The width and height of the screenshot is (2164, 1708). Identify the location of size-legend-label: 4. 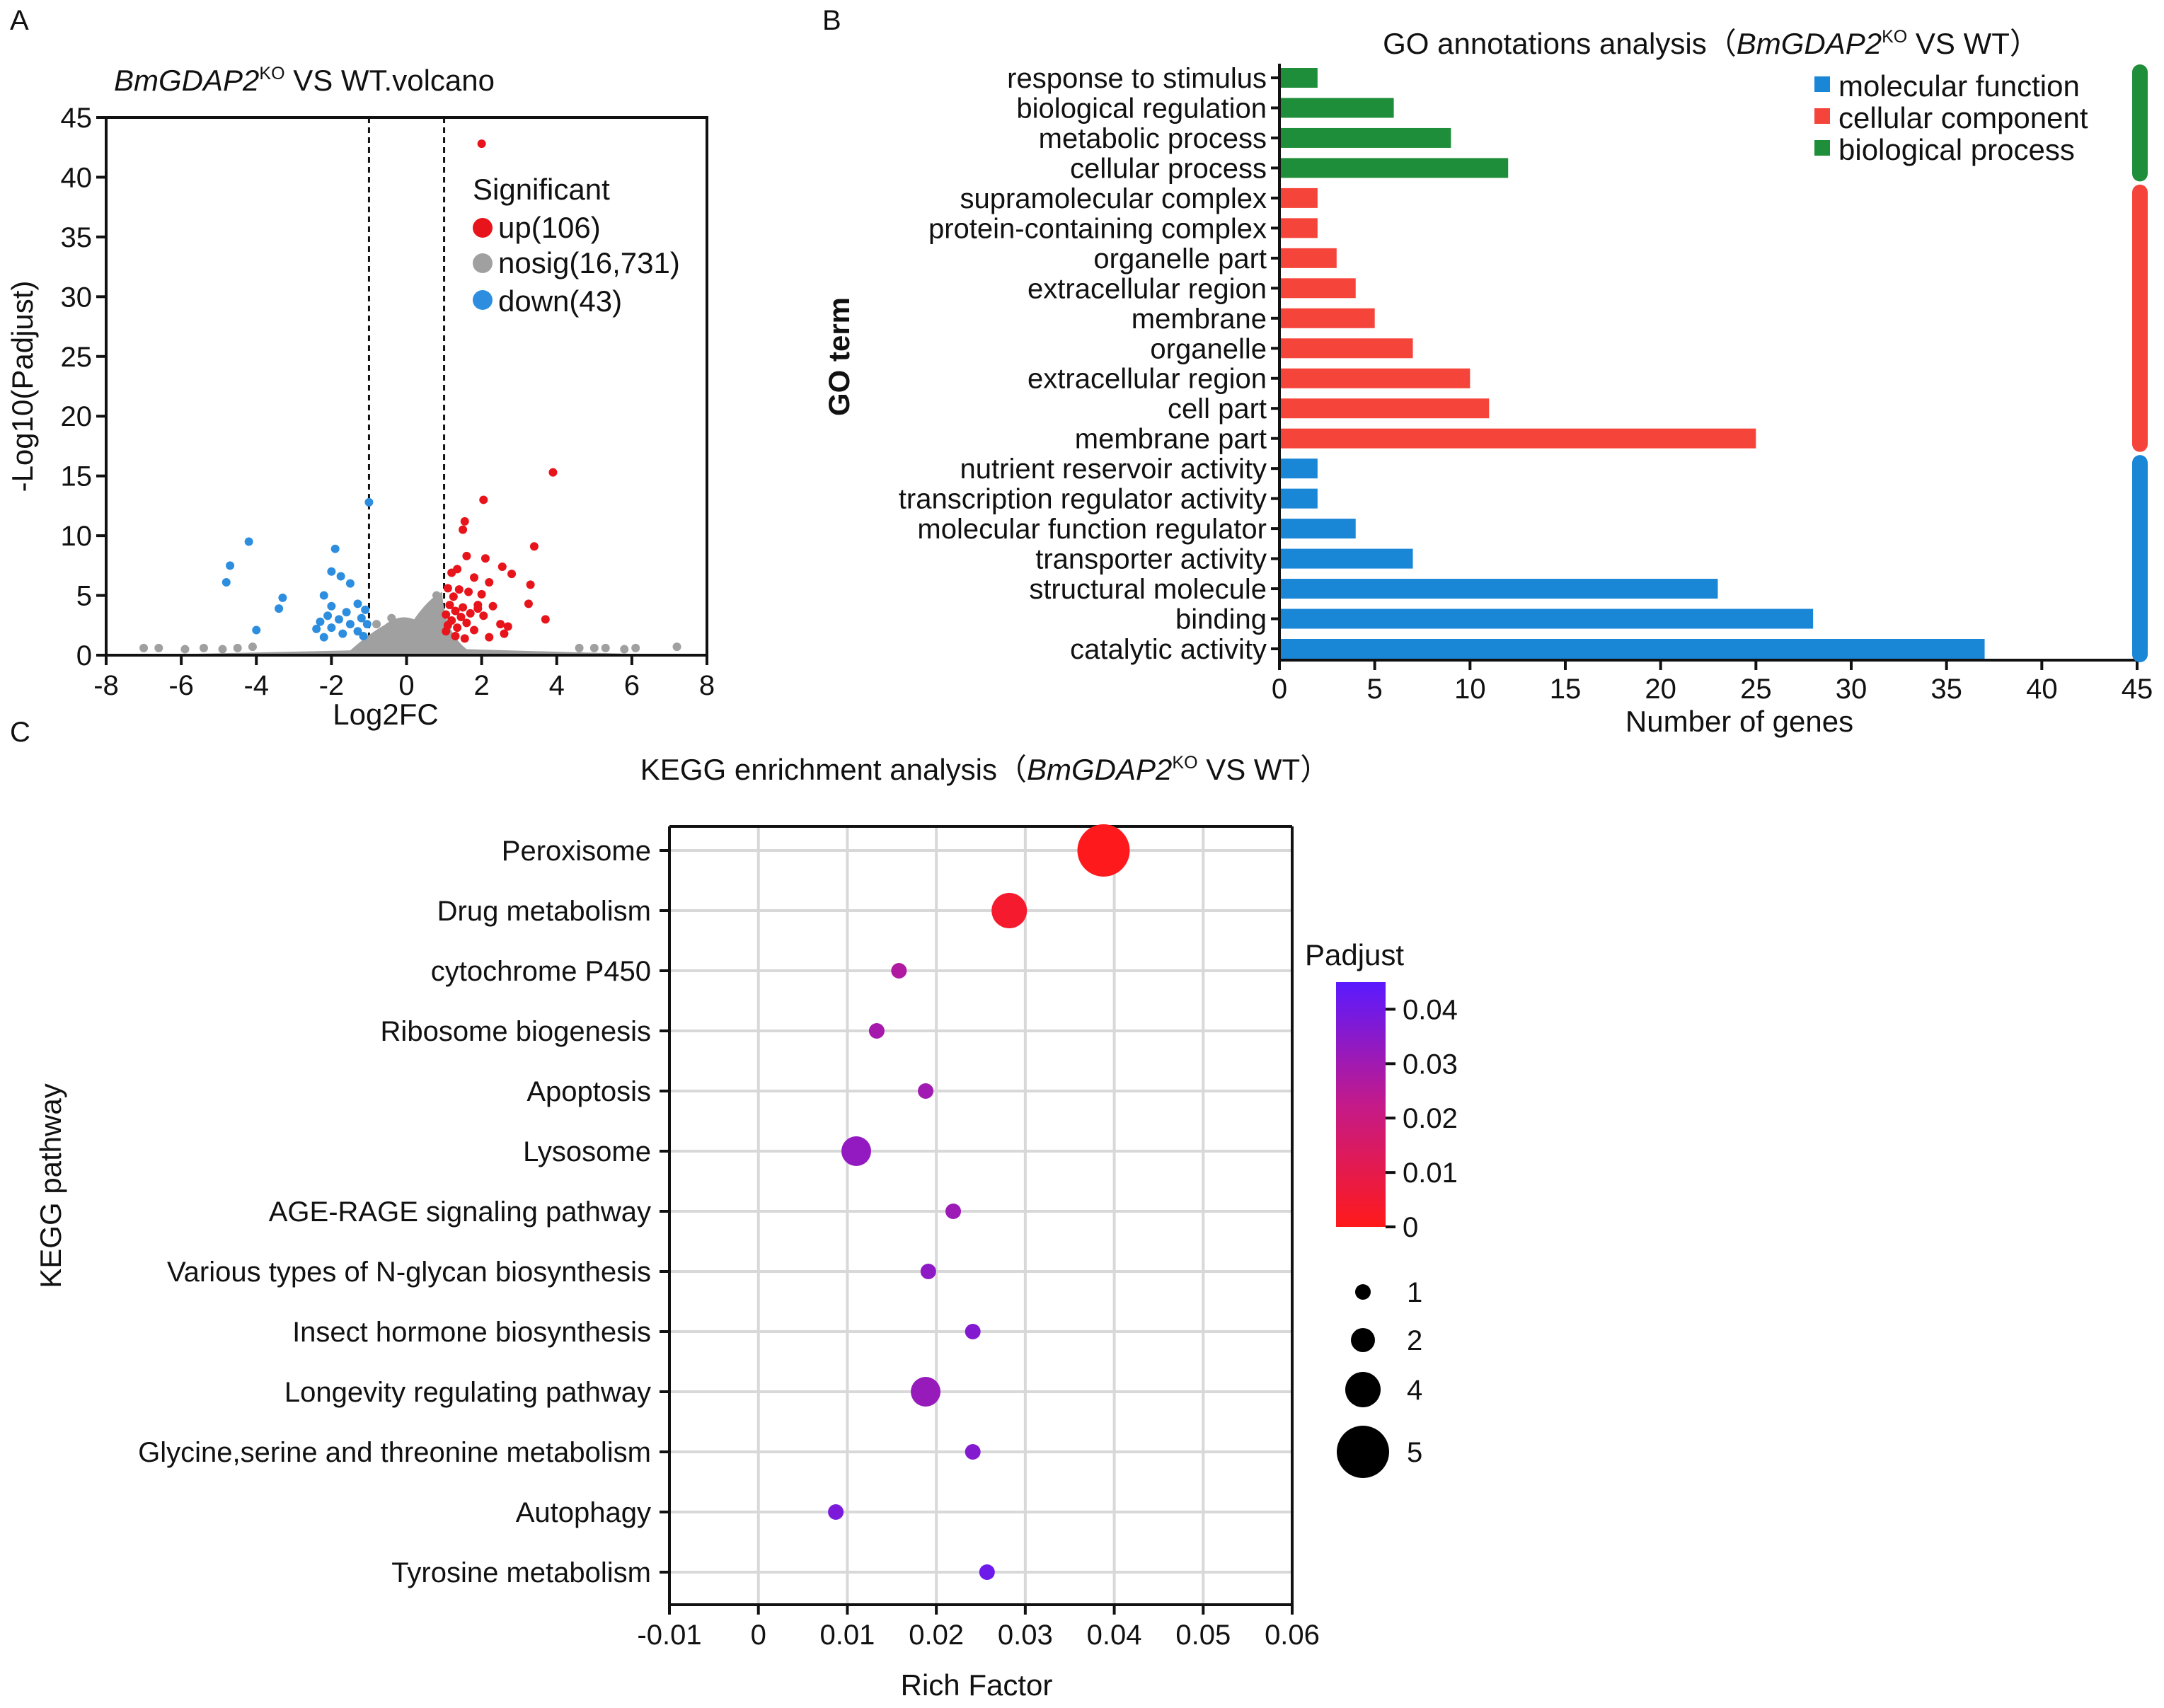
(1414, 1390).